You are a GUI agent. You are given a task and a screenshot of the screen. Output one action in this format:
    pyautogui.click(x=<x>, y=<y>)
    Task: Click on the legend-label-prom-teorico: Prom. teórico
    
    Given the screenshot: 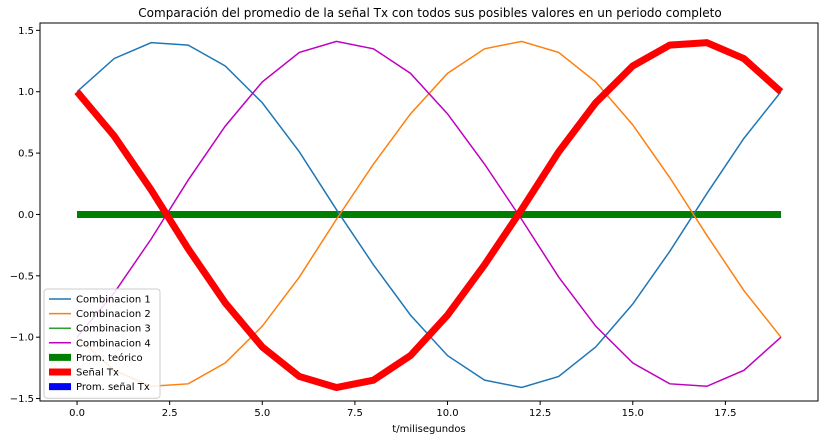 What is the action you would take?
    pyautogui.click(x=109, y=358)
    